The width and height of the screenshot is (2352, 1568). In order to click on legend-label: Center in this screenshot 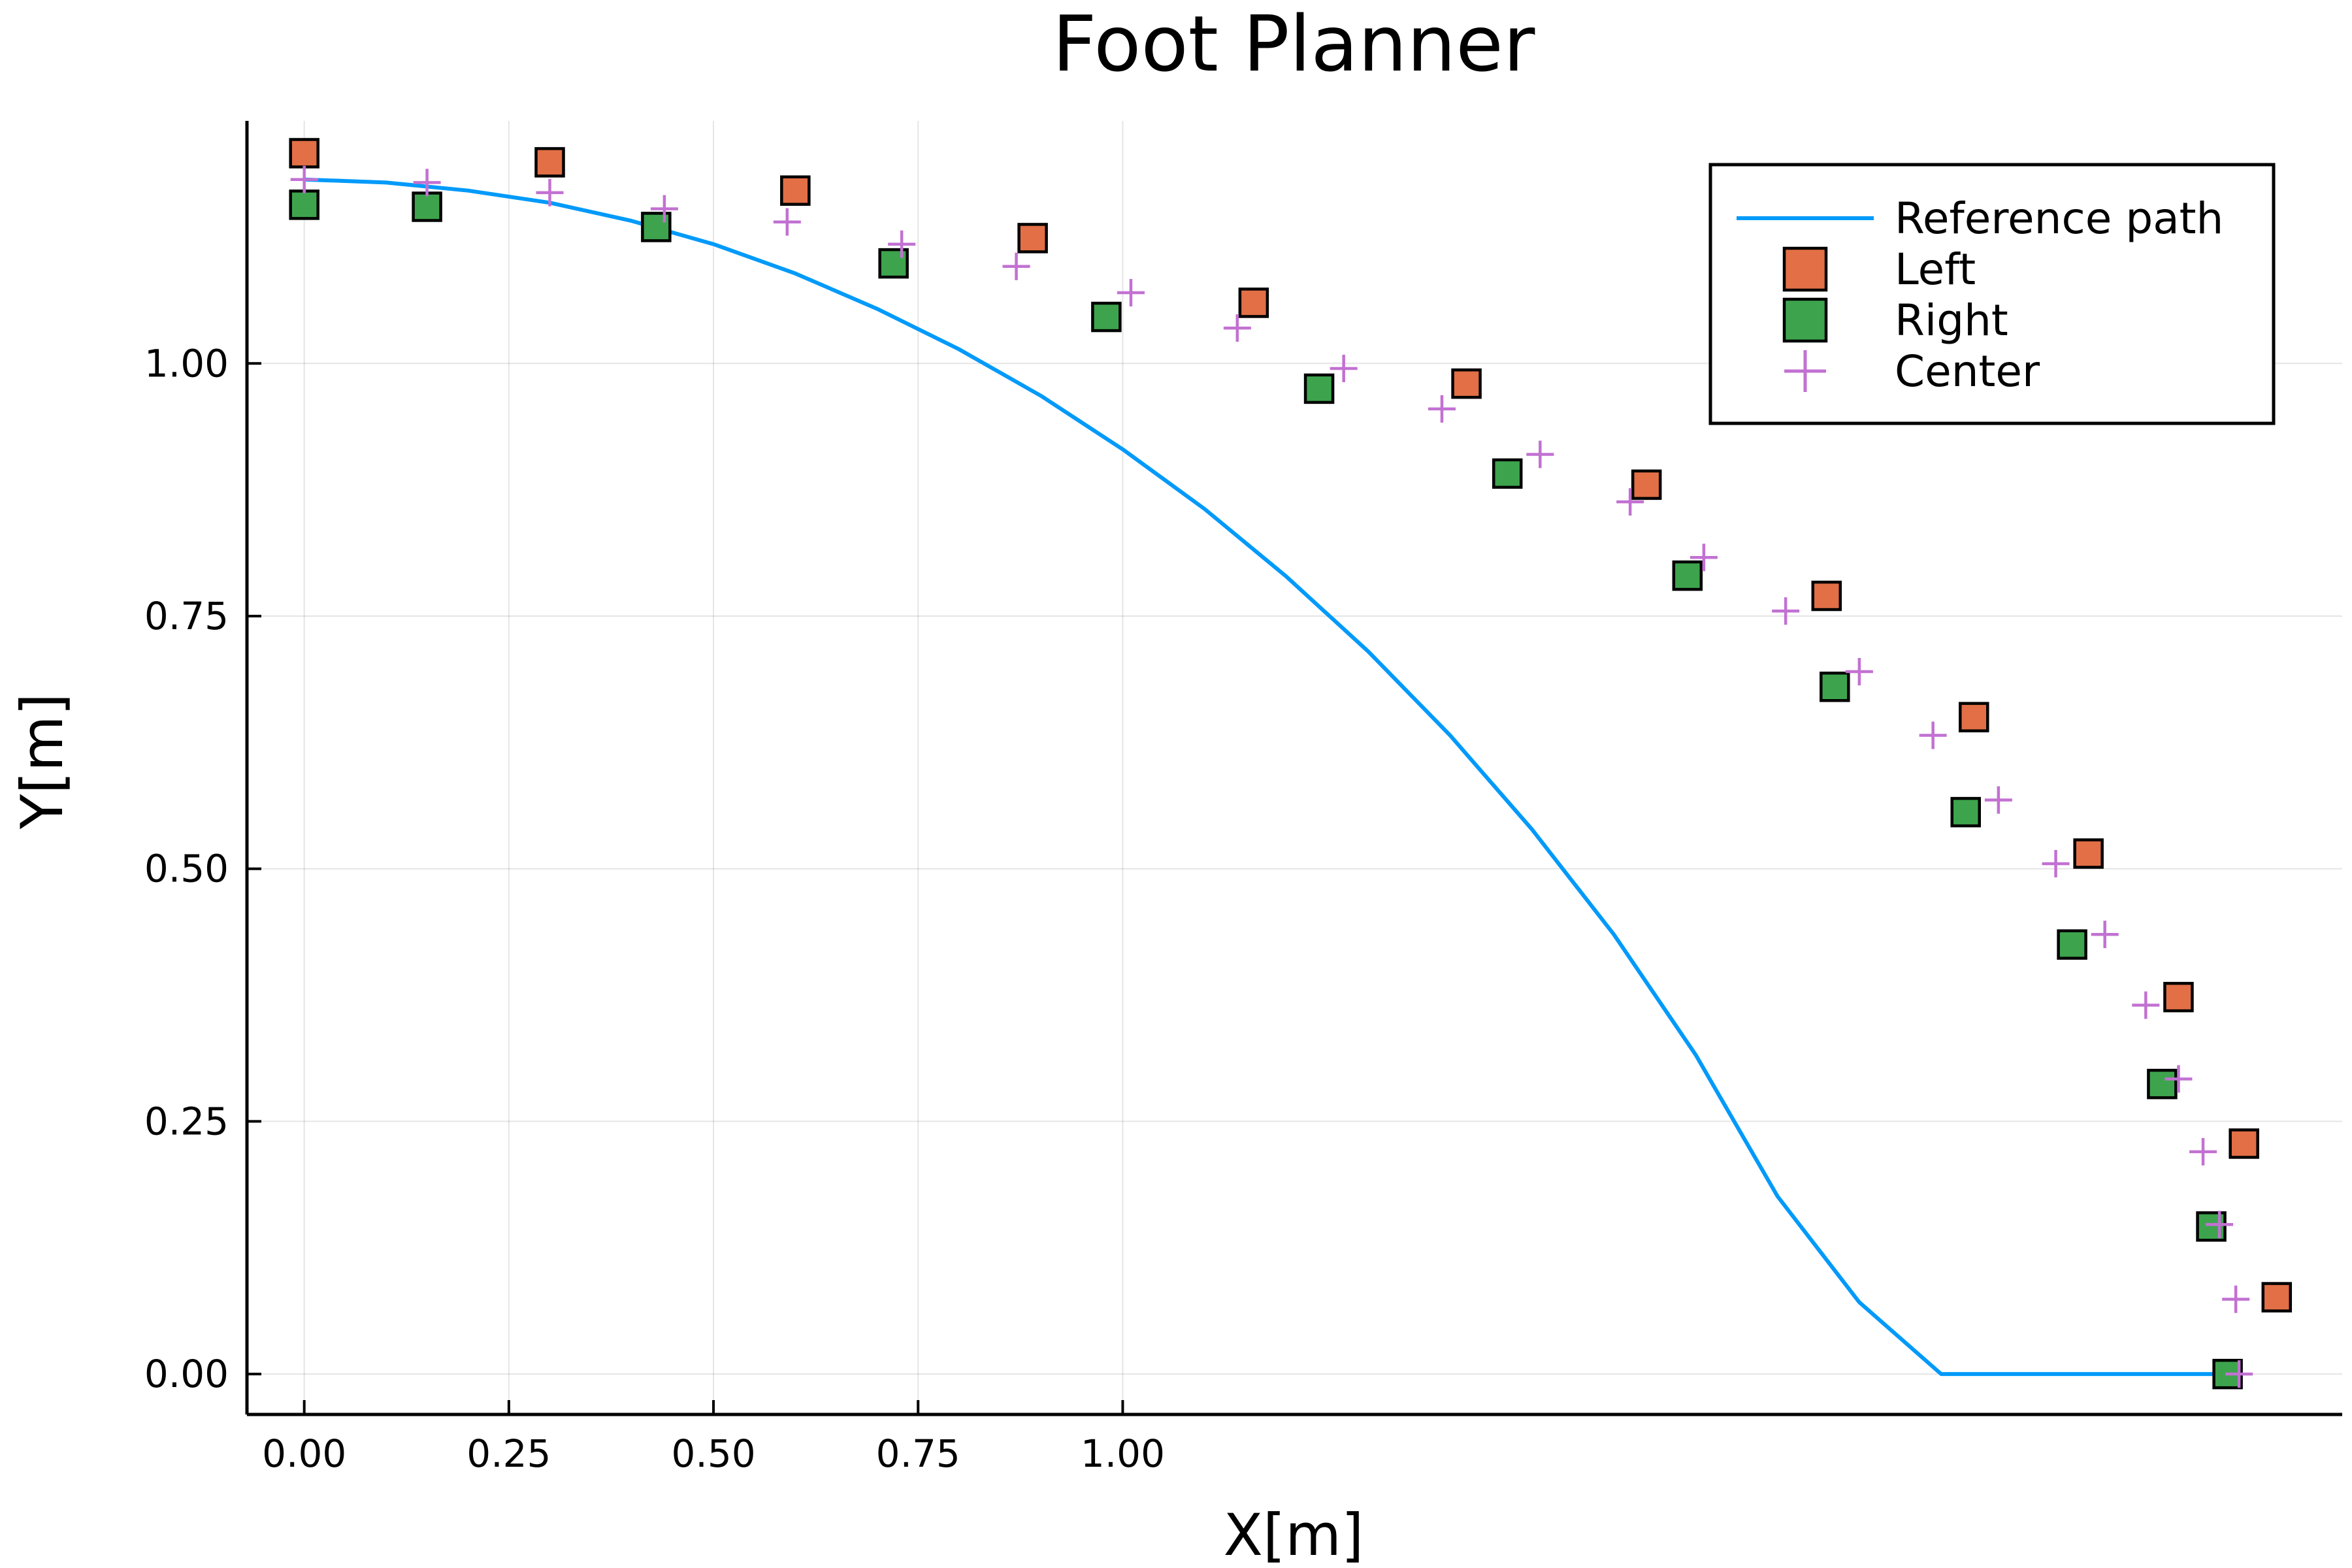, I will do `click(1967, 371)`.